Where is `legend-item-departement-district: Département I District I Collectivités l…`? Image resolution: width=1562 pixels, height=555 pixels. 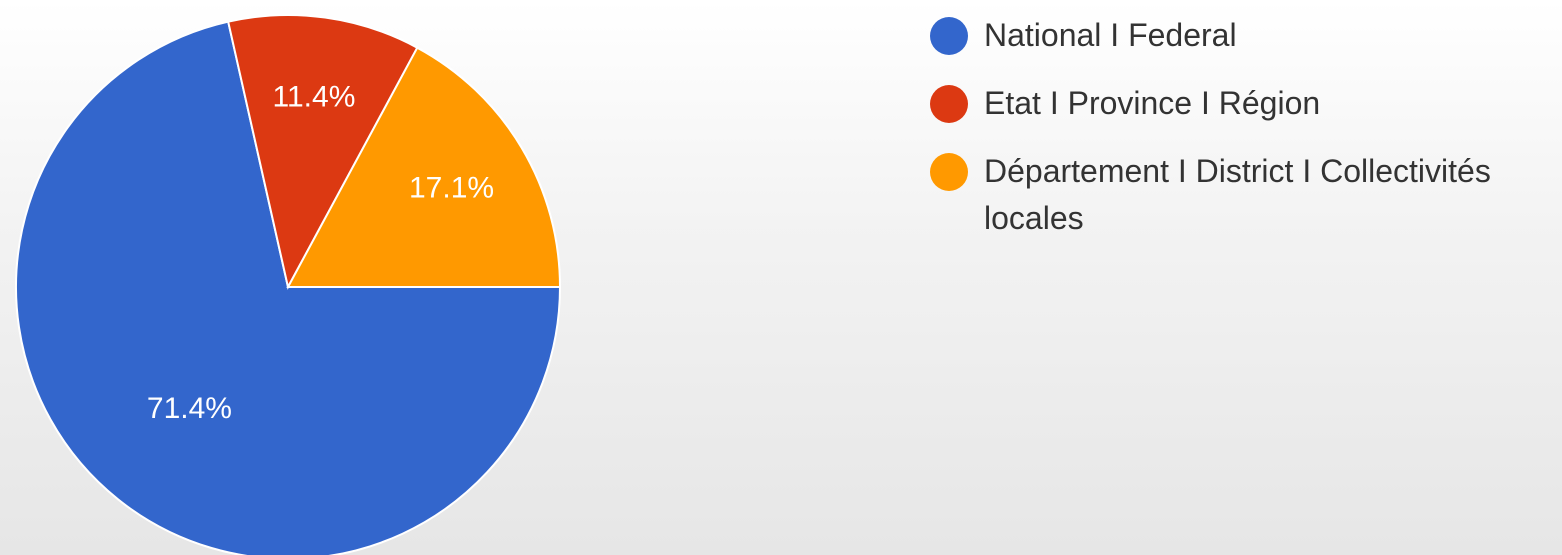
legend-item-departement-district: Département I District I Collectivités l… is located at coordinates (1245, 195).